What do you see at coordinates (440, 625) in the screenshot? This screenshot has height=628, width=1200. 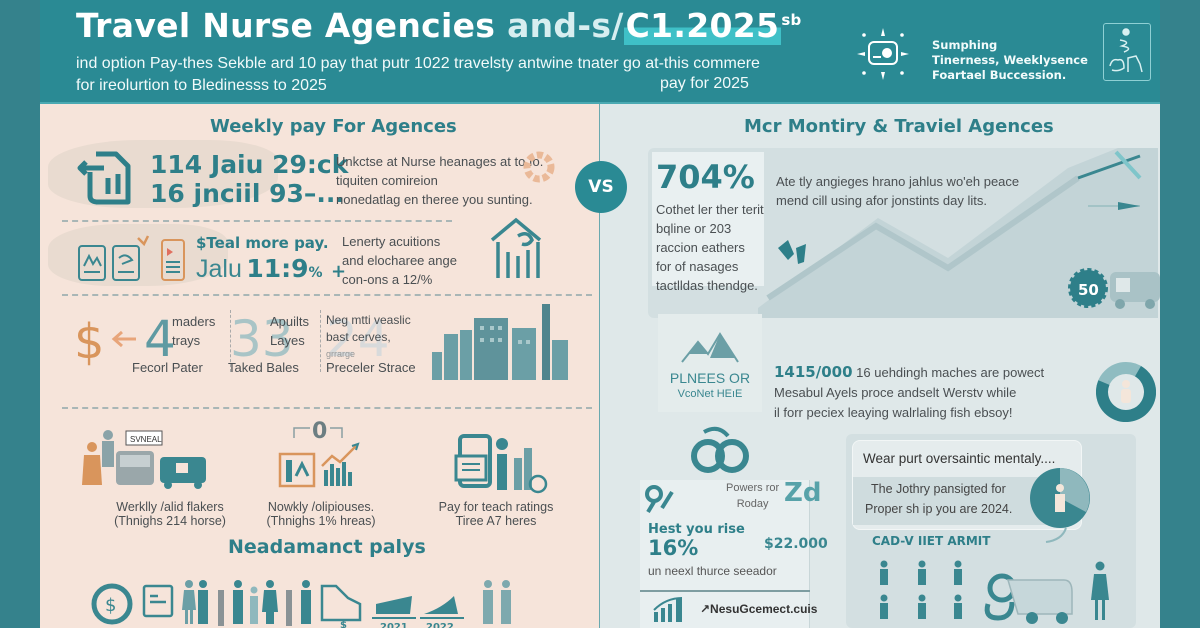 I see `svg-text: 2022` at bounding box center [440, 625].